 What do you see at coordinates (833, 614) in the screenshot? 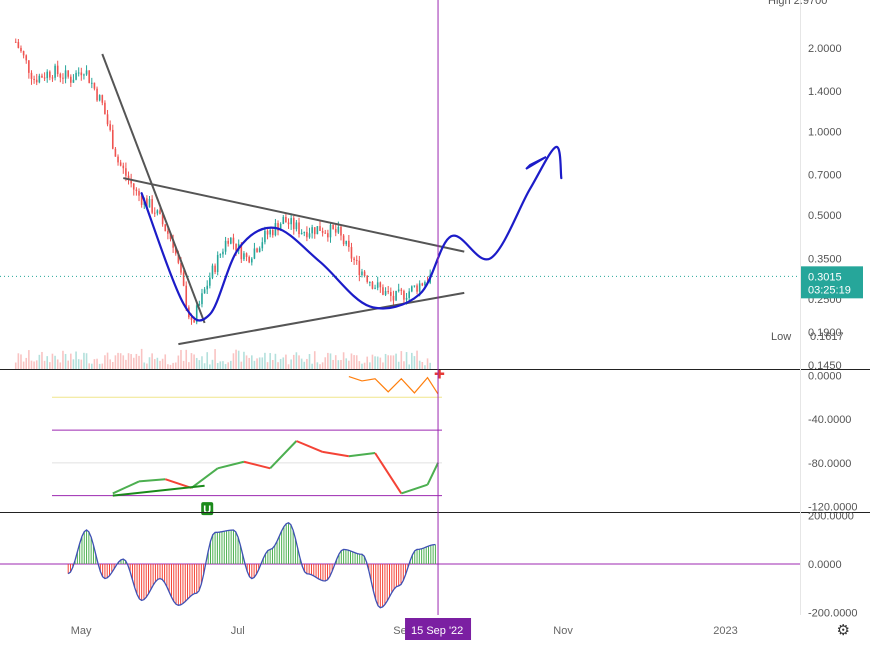
I see `histogram-tick-label: -200.0000` at bounding box center [833, 614].